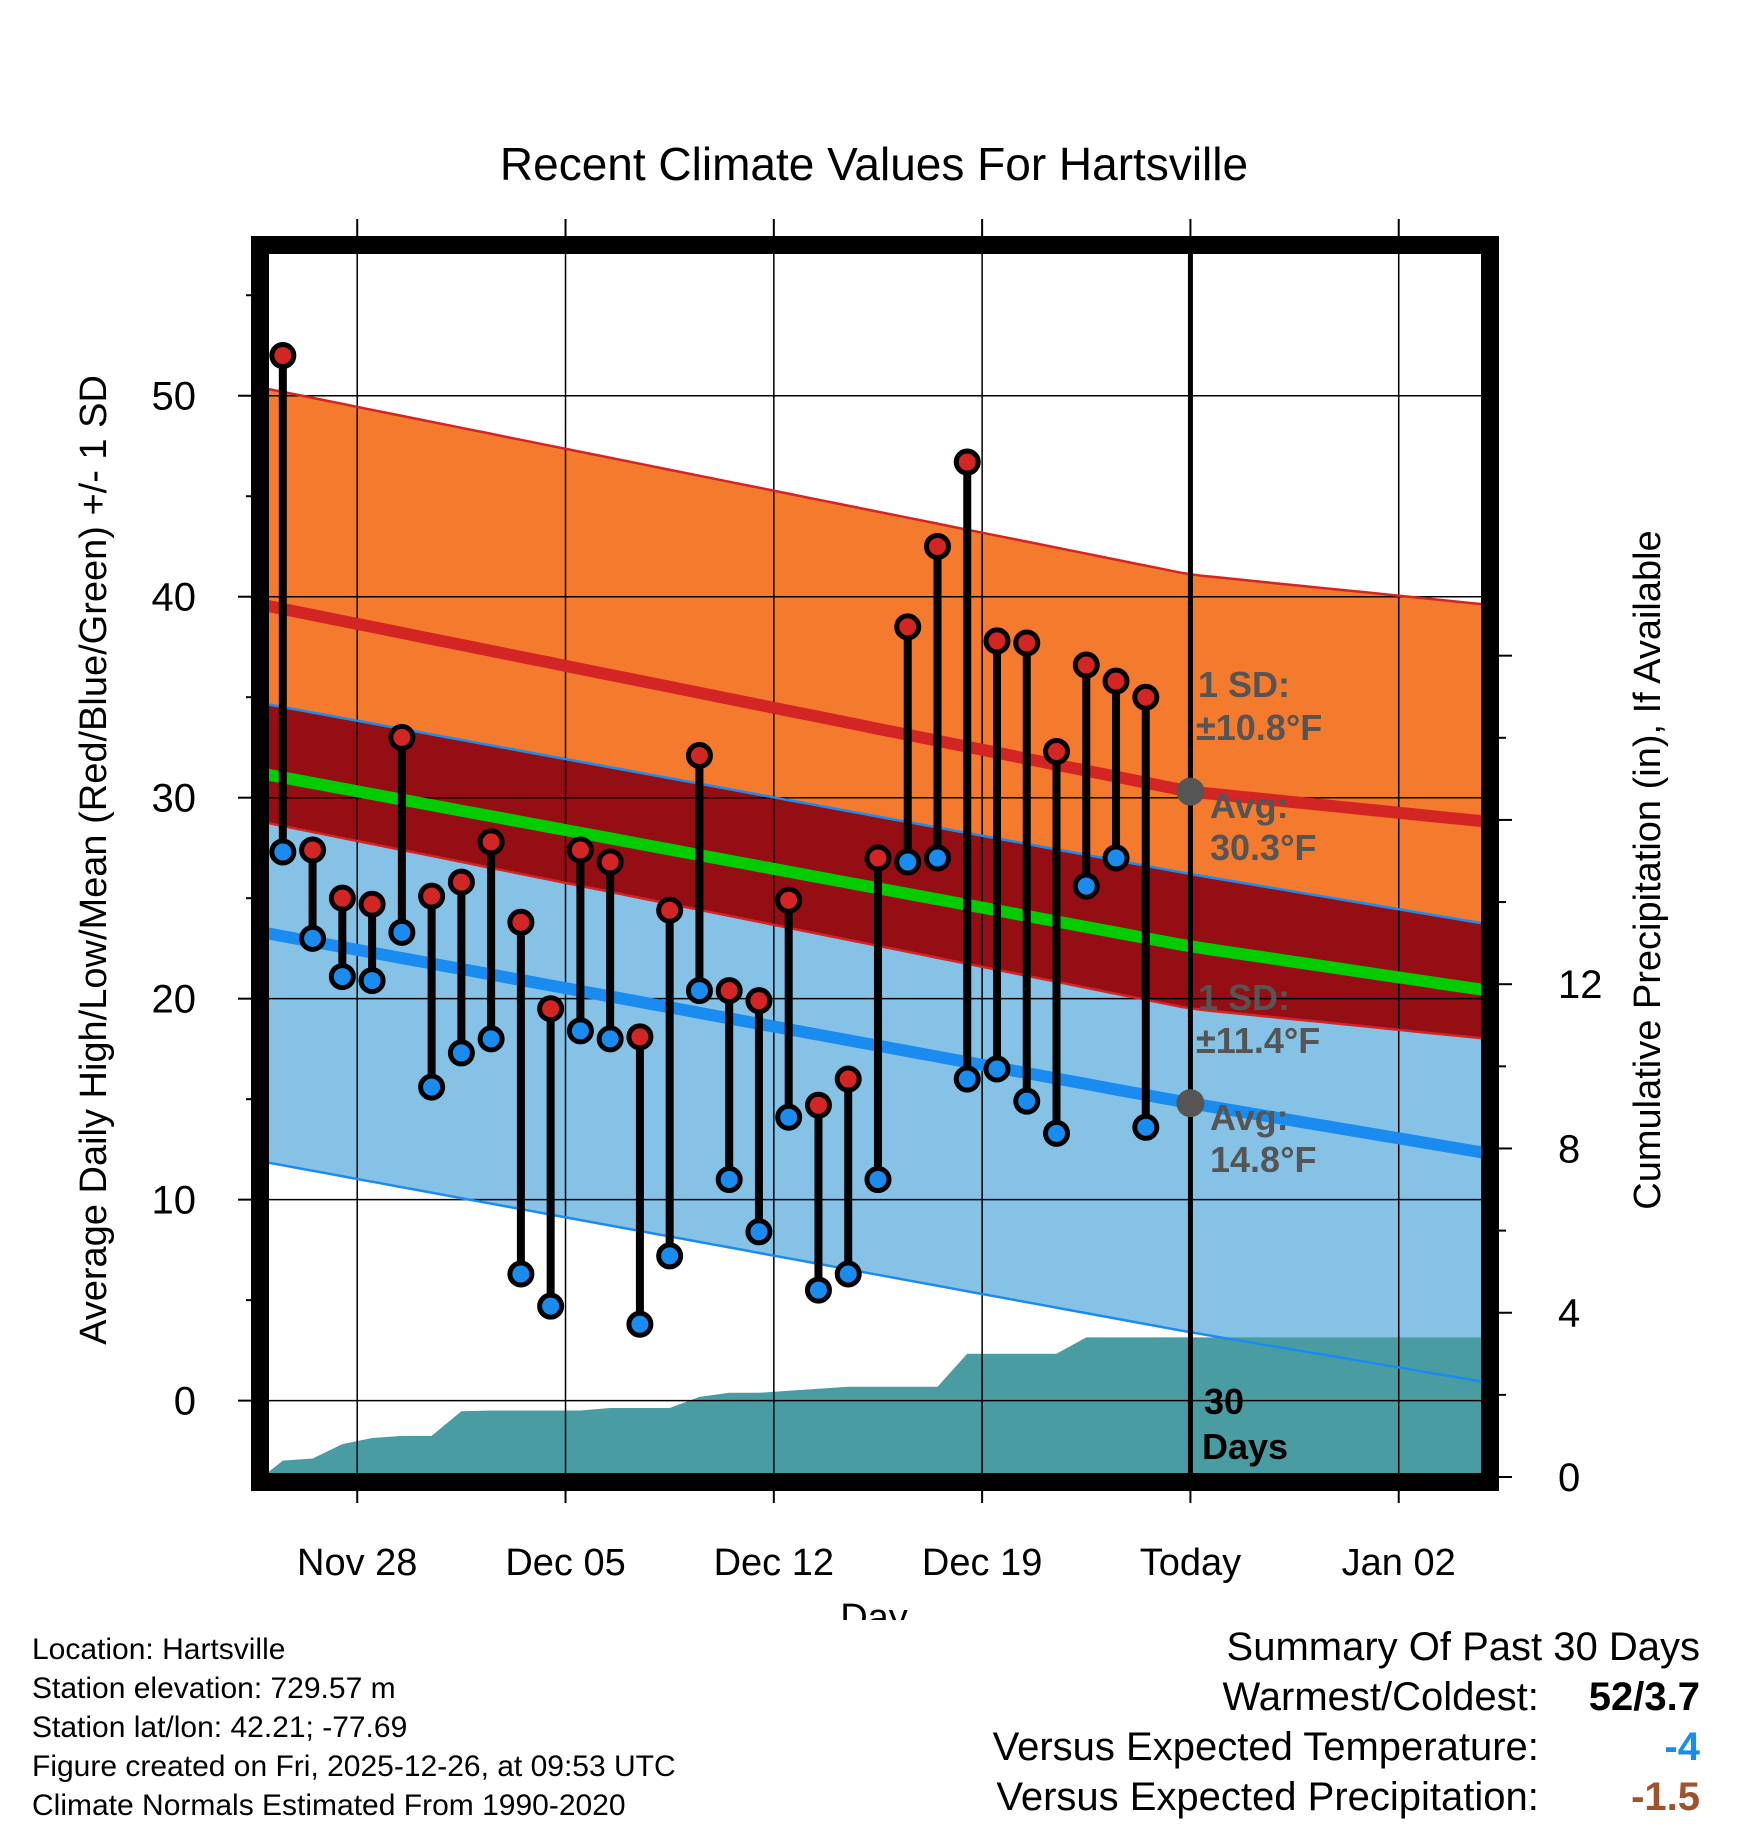 The height and width of the screenshot is (1828, 1748). What do you see at coordinates (1244, 684) in the screenshot?
I see `high-sd-label: 1 SD:` at bounding box center [1244, 684].